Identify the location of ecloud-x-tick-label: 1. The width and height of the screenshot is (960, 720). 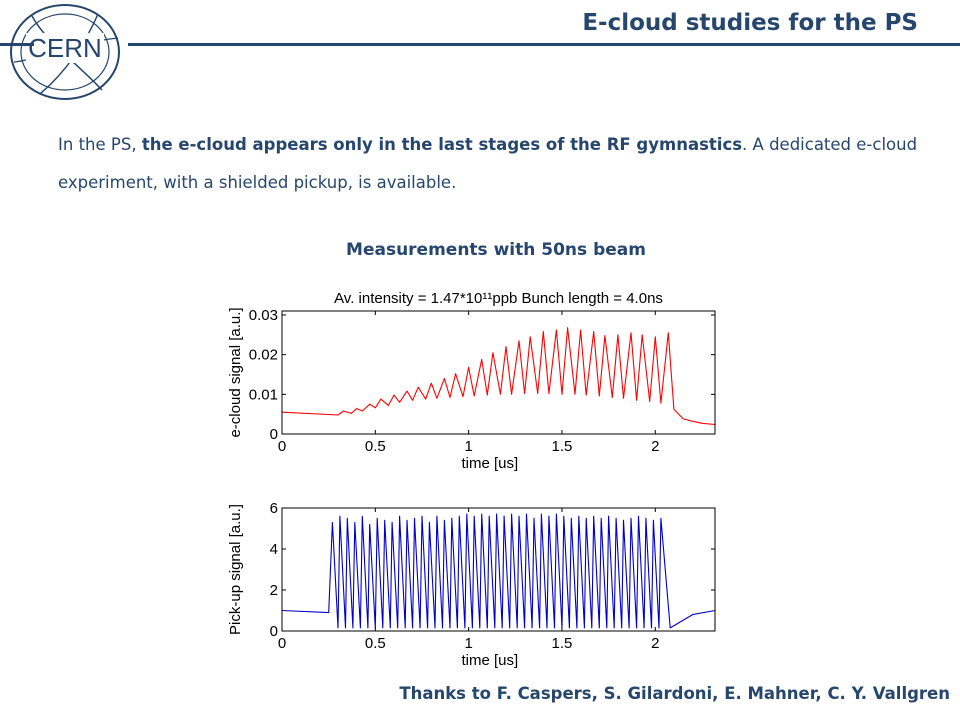
(468, 446).